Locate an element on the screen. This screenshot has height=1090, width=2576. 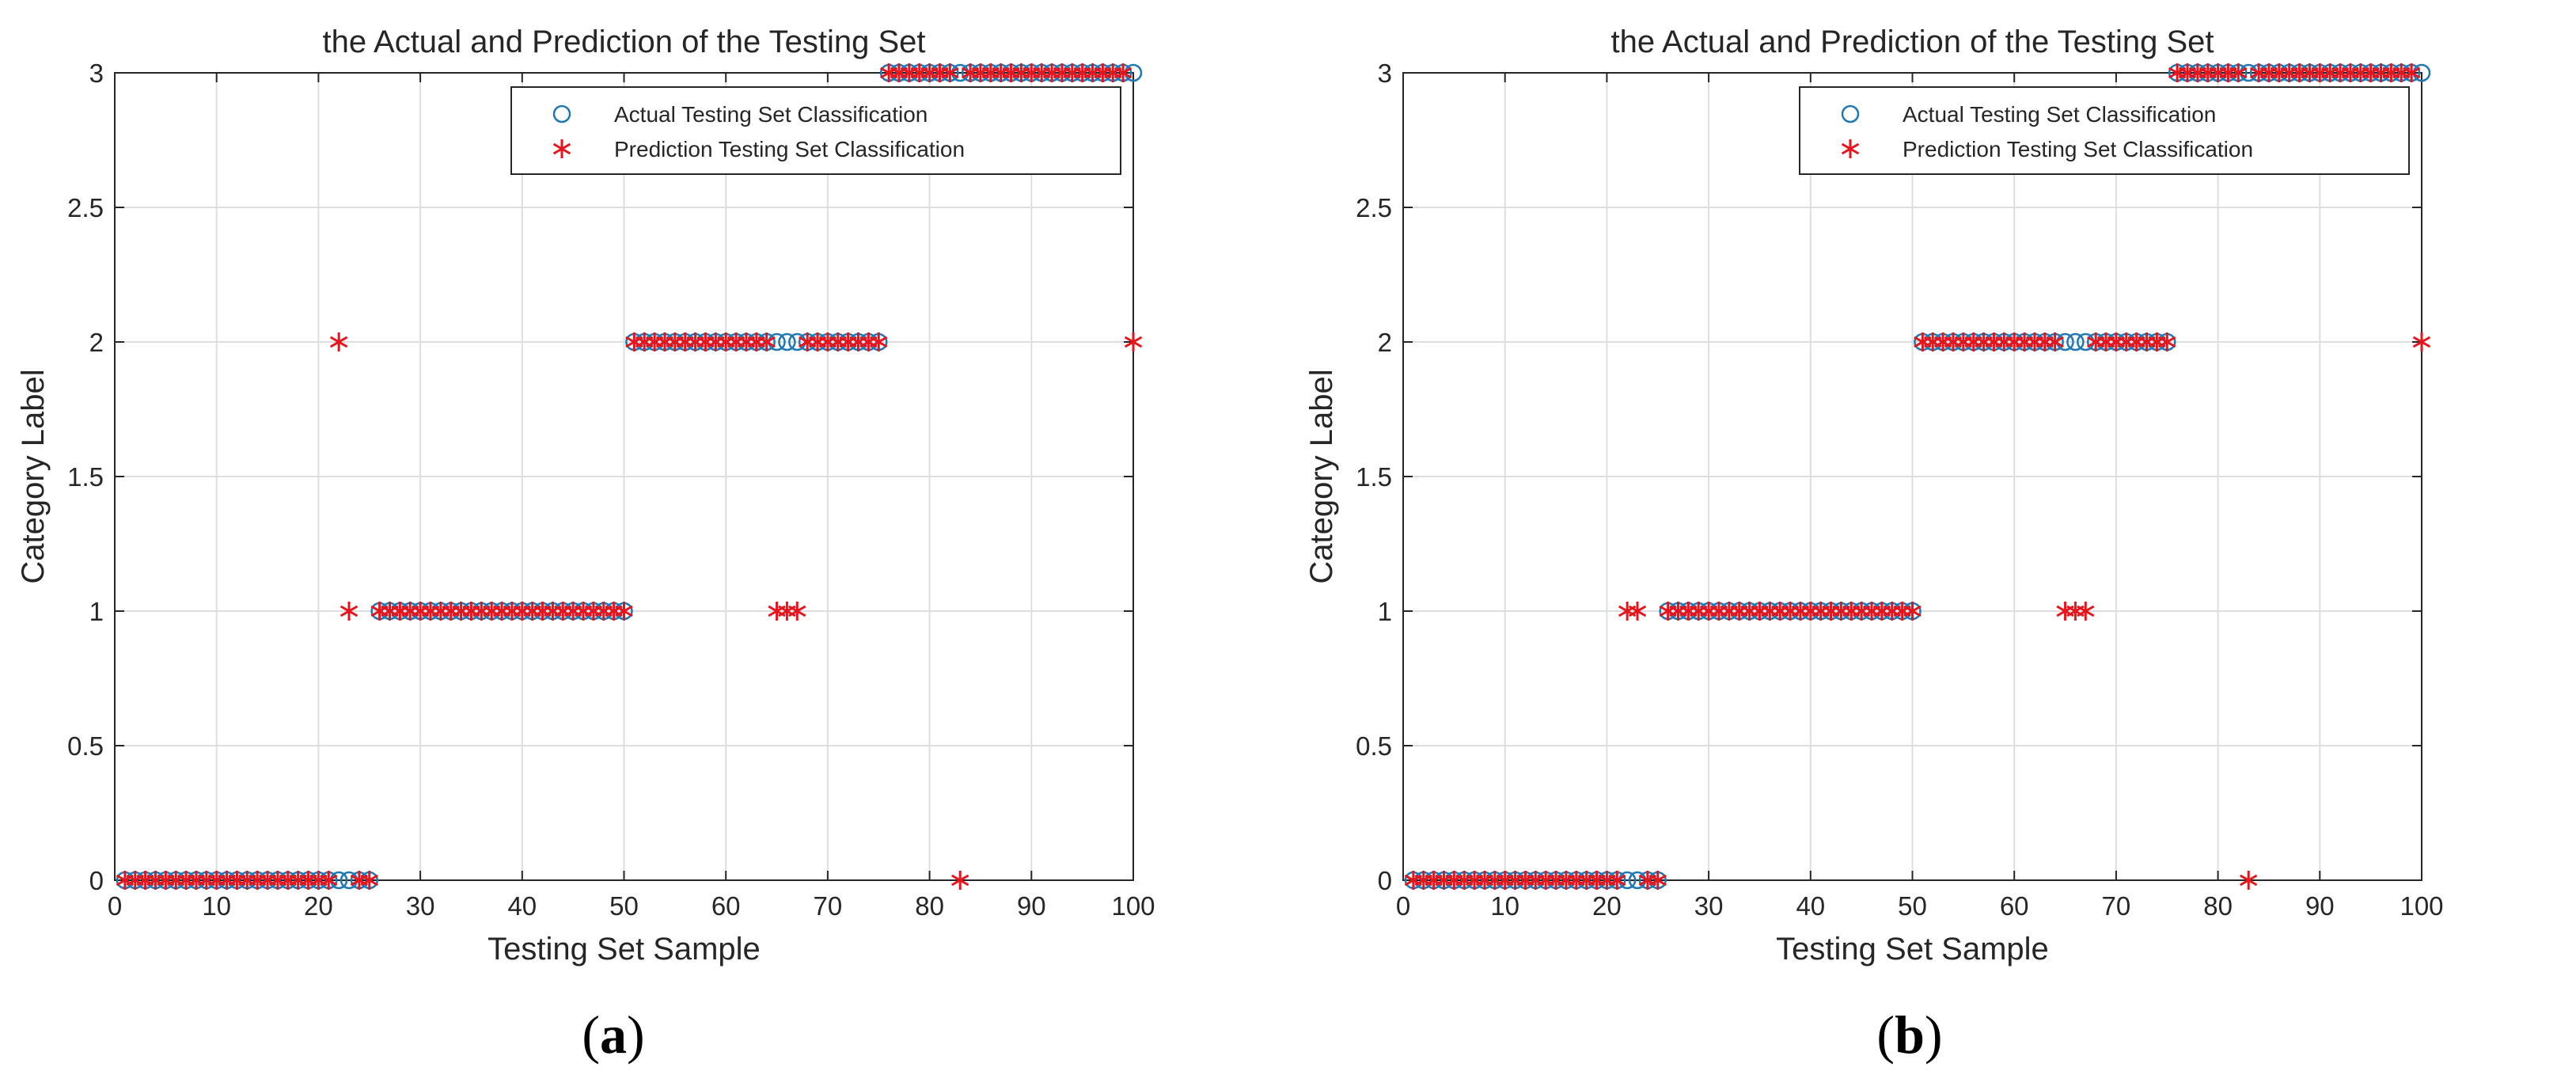
panel-a-caption: (a) is located at coordinates (613, 1035).